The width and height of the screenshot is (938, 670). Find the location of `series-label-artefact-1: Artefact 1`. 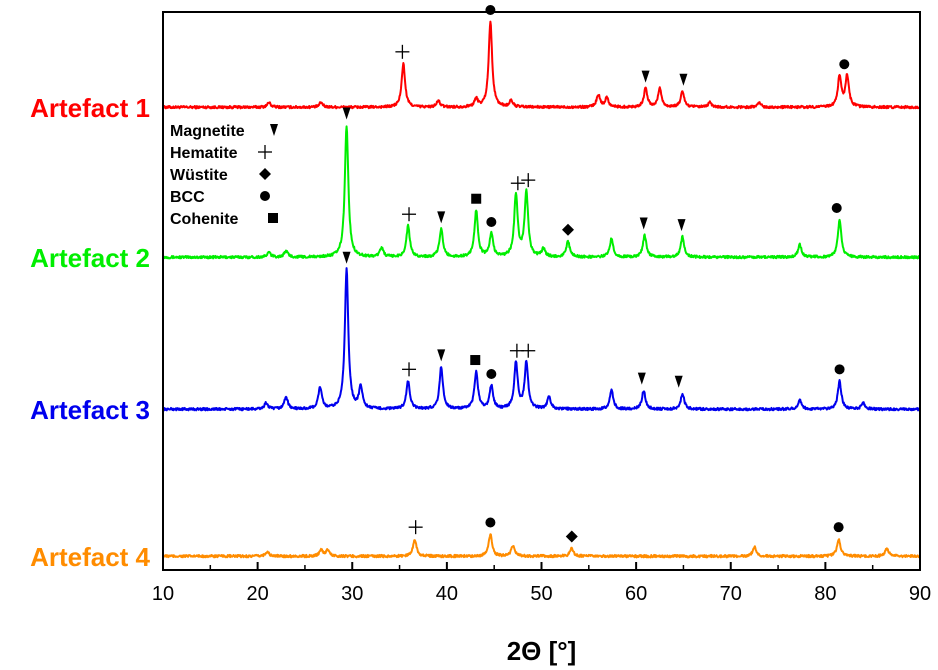

series-label-artefact-1: Artefact 1 is located at coordinates (90, 108).